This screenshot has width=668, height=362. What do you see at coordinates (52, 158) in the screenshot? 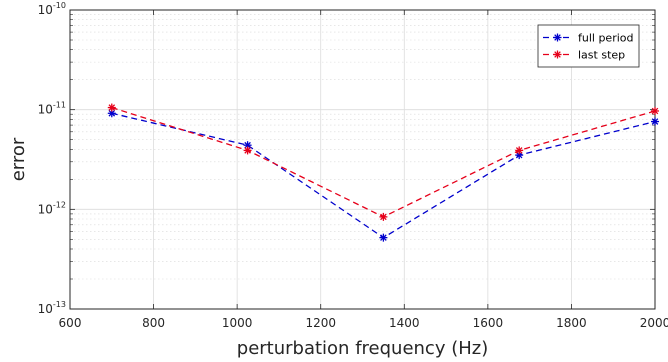
I see `y-tick-labels: 10-13 10-12 10-11 10-10` at bounding box center [52, 158].